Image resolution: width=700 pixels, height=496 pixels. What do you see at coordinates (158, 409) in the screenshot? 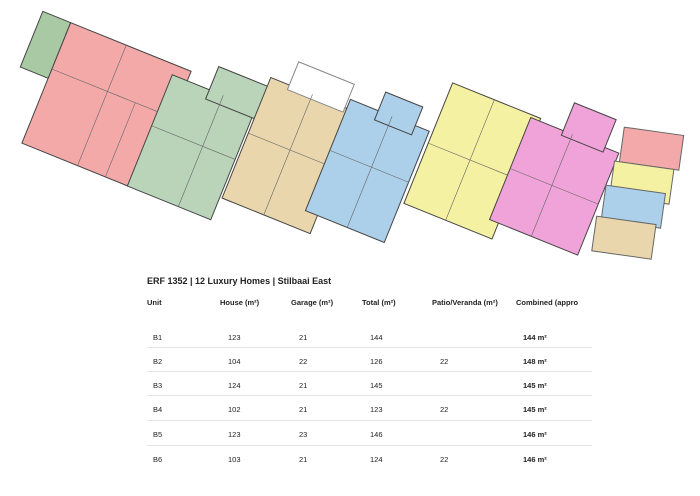
I see `table-cell: B4` at bounding box center [158, 409].